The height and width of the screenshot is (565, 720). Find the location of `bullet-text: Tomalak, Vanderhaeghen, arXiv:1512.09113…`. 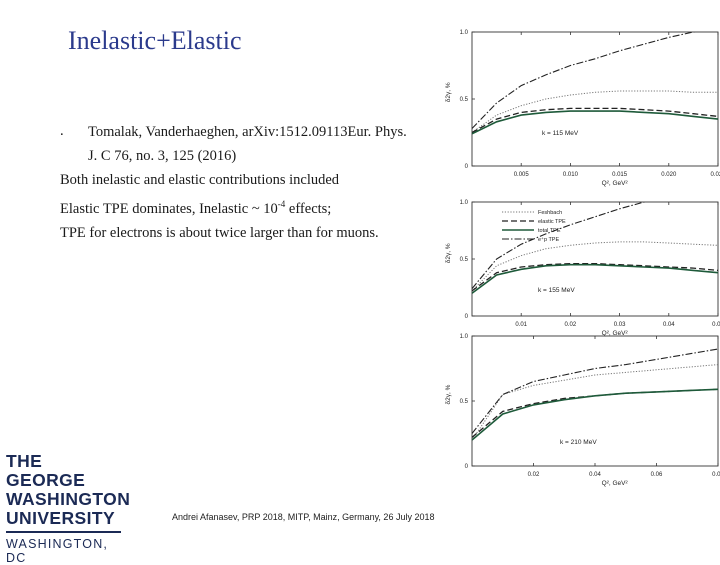

bullet-text: Tomalak, Vanderhaeghen, arXiv:1512.09113… is located at coordinates (247, 132).